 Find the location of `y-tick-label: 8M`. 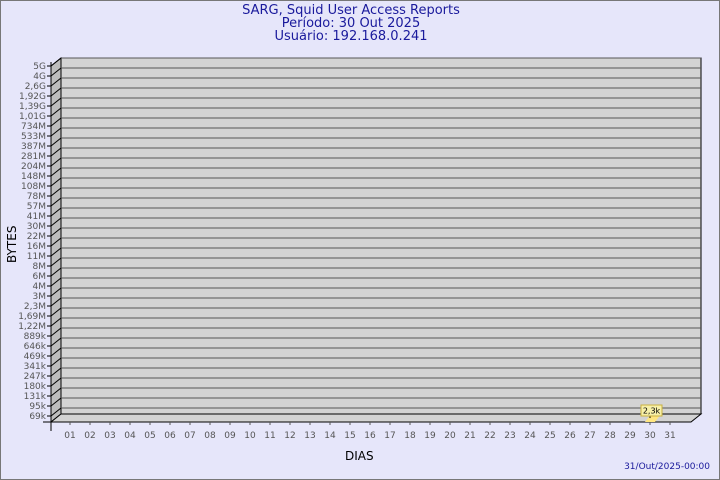

y-tick-label: 8M is located at coordinates (40, 267).